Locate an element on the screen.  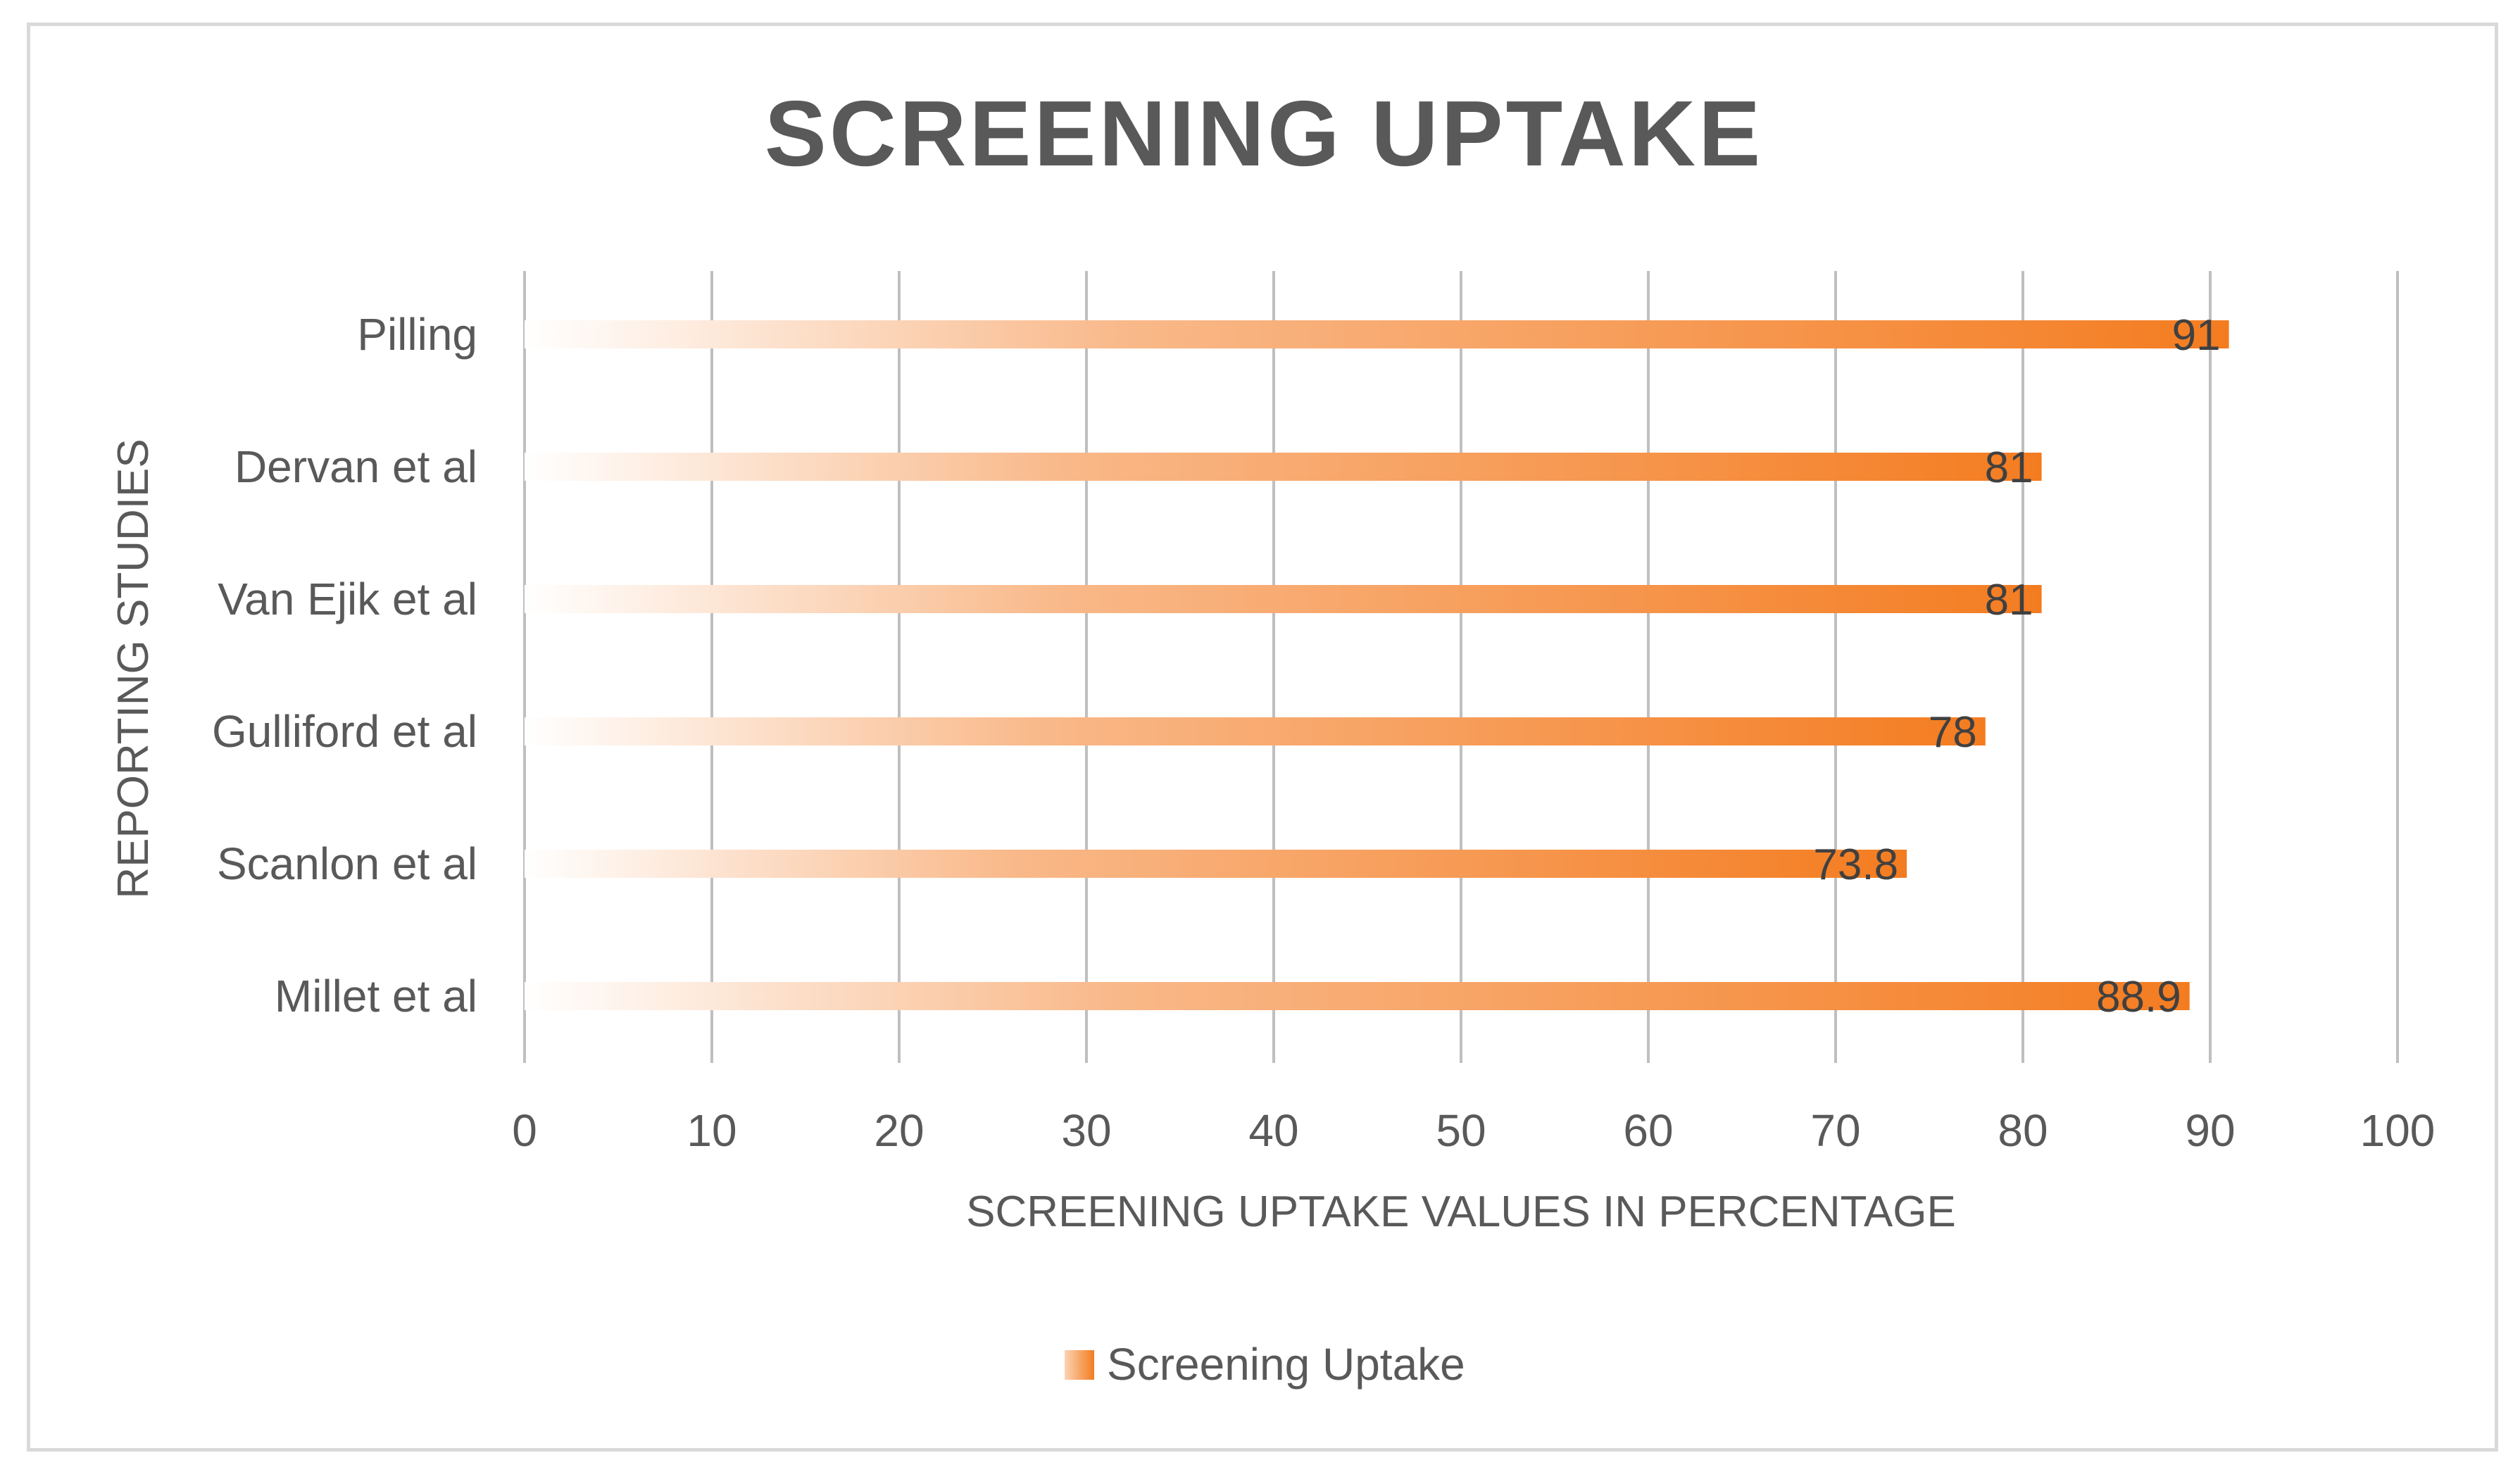
category-label: Dervan et al is located at coordinates (355, 466).